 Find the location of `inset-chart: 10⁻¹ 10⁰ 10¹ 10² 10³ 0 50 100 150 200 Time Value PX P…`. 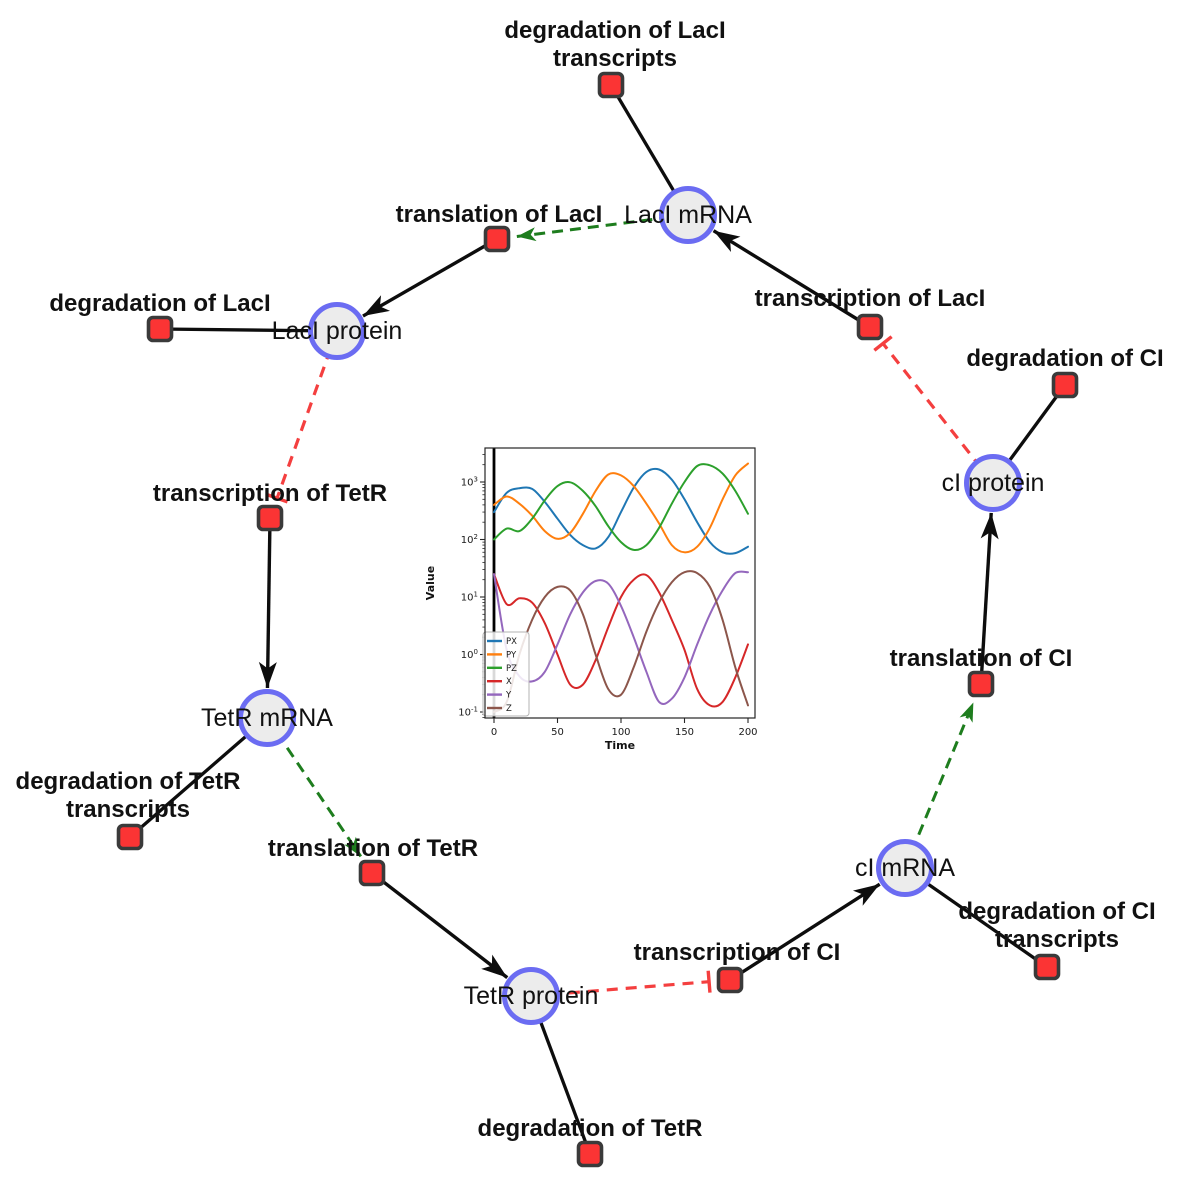

inset-chart: 10⁻¹ 10⁰ 10¹ 10² 10³ 0 50 100 150 200 Time Value PX P… is located at coordinates (598, 601).